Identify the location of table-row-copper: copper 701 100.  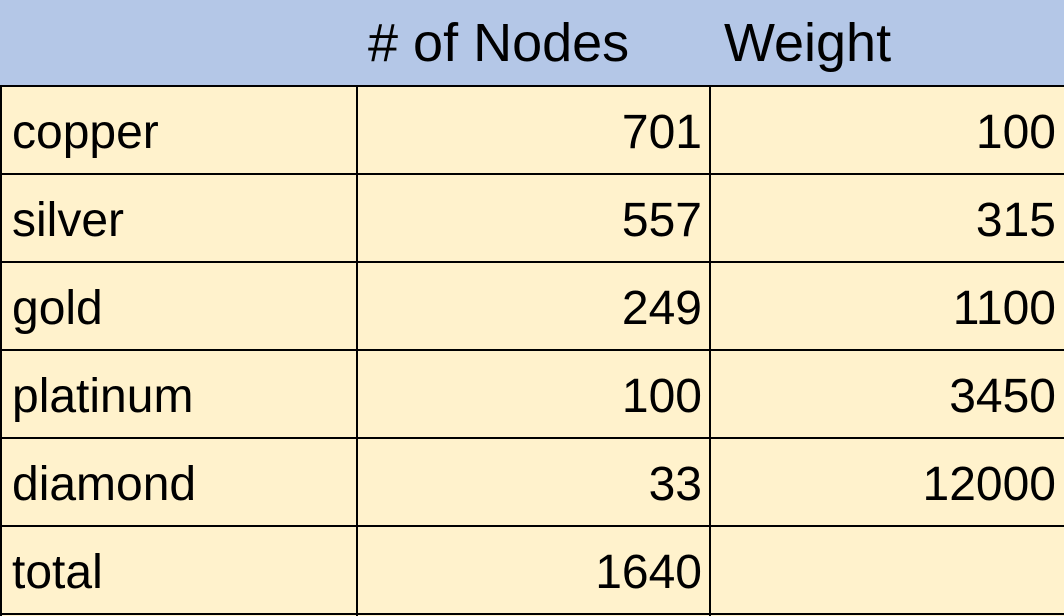
(532, 130).